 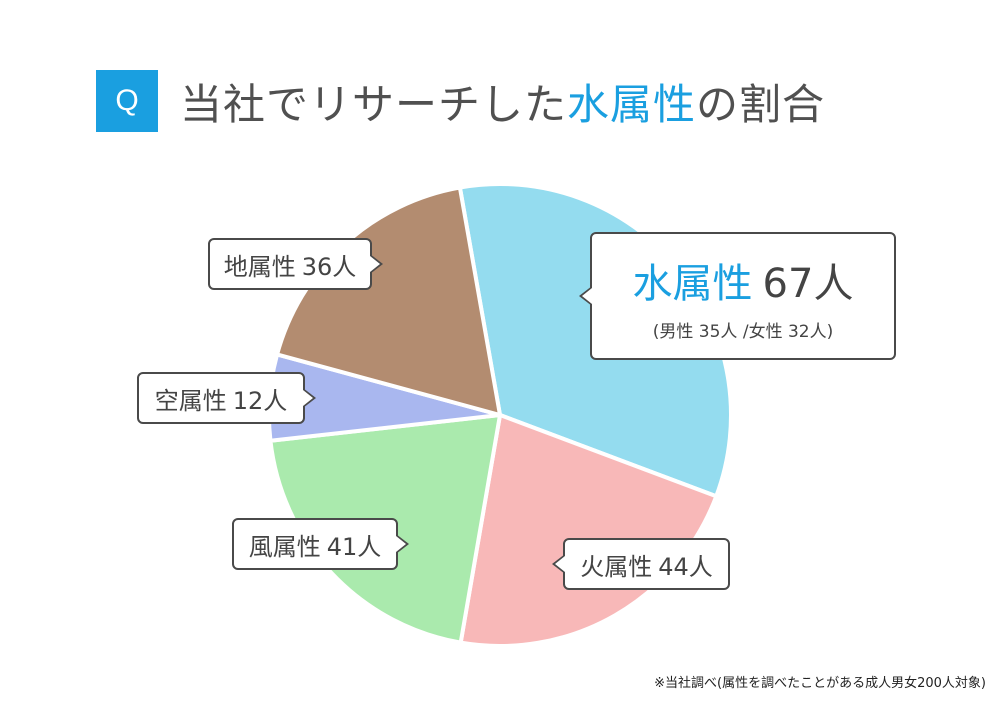 I want to click on water-label: 水属性, so click(x=692, y=283).